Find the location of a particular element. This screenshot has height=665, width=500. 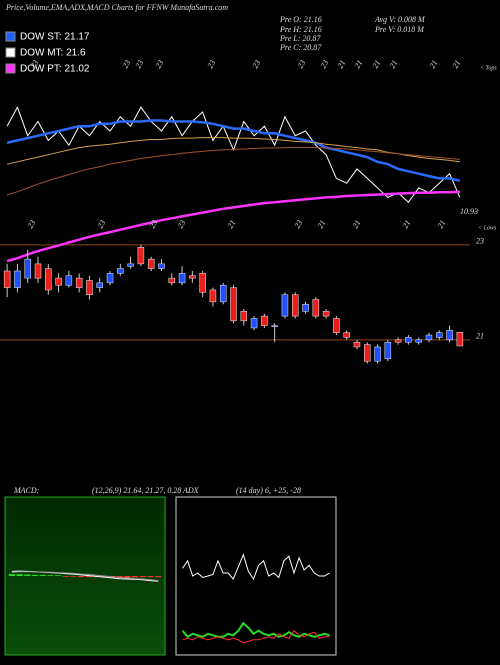

annotation: < Lows is located at coordinates (487, 228).